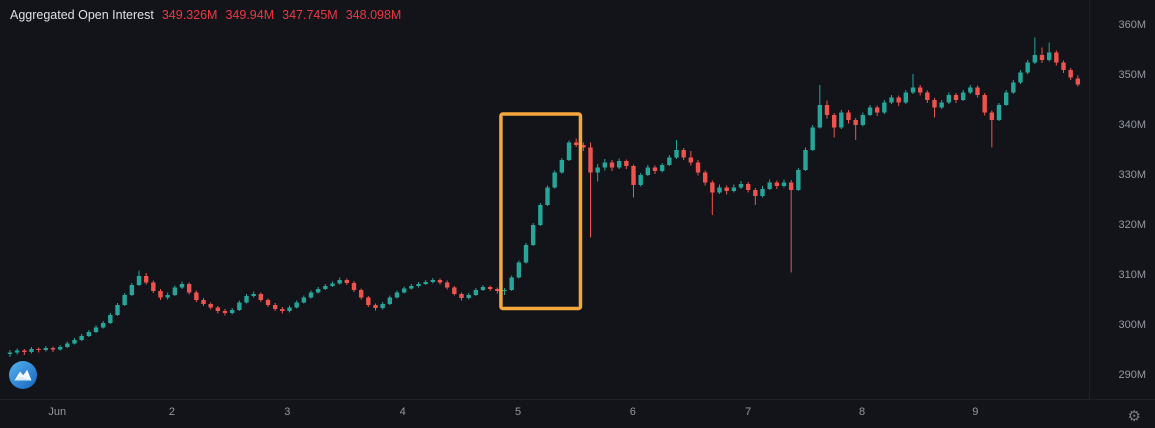 This screenshot has width=1155, height=428. Describe the element at coordinates (1122, 200) in the screenshot. I see `price-axis: 360M 350M 340M 330M 320M 310M 300M 290M` at that location.